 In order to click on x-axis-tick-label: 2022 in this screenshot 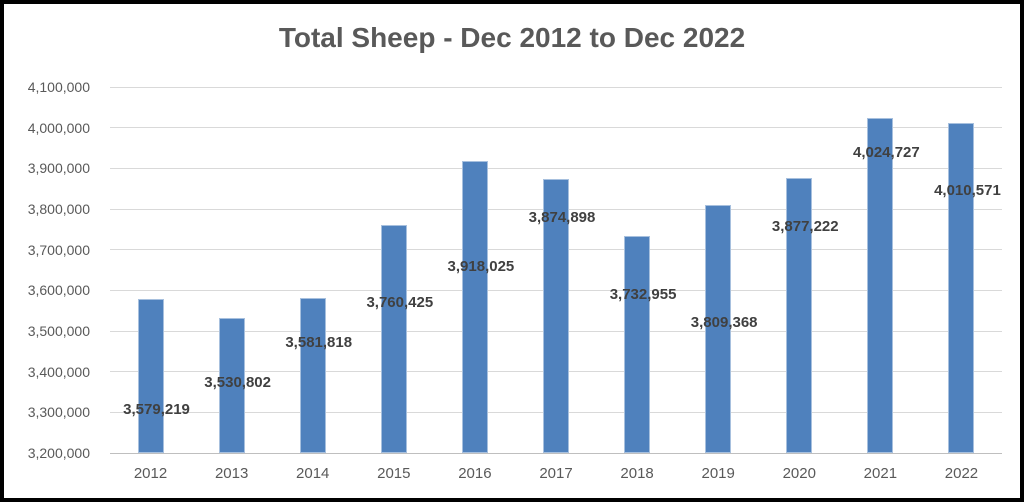, I will do `click(961, 473)`.